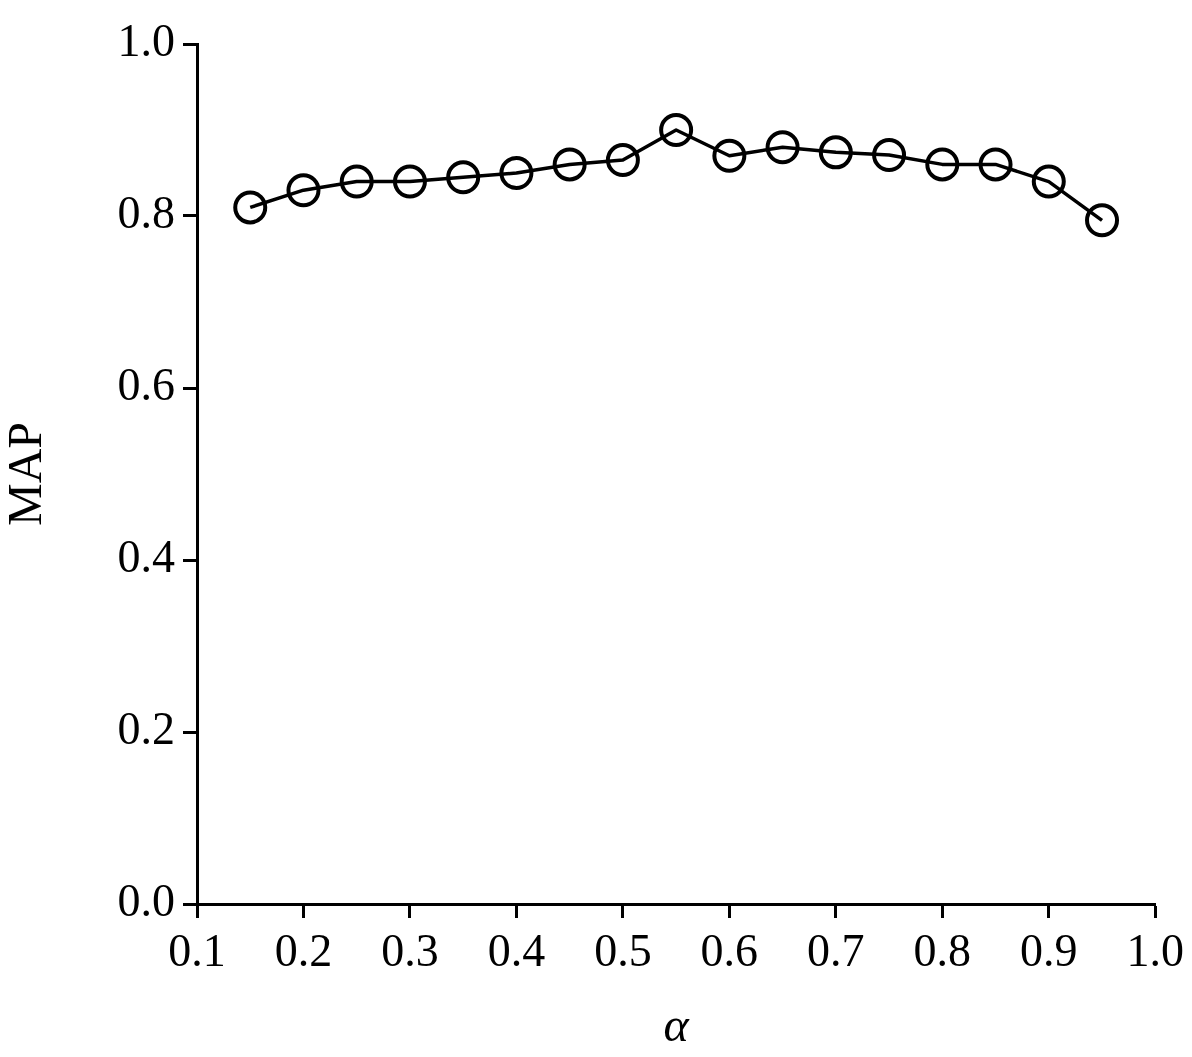 This screenshot has height=1057, width=1192. I want to click on y-tick-label: 0.8, so click(146, 213).